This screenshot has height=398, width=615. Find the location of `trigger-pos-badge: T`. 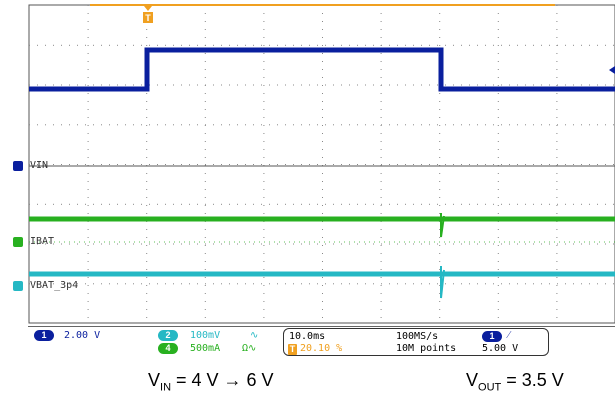

trigger-pos-badge: T is located at coordinates (292, 349).